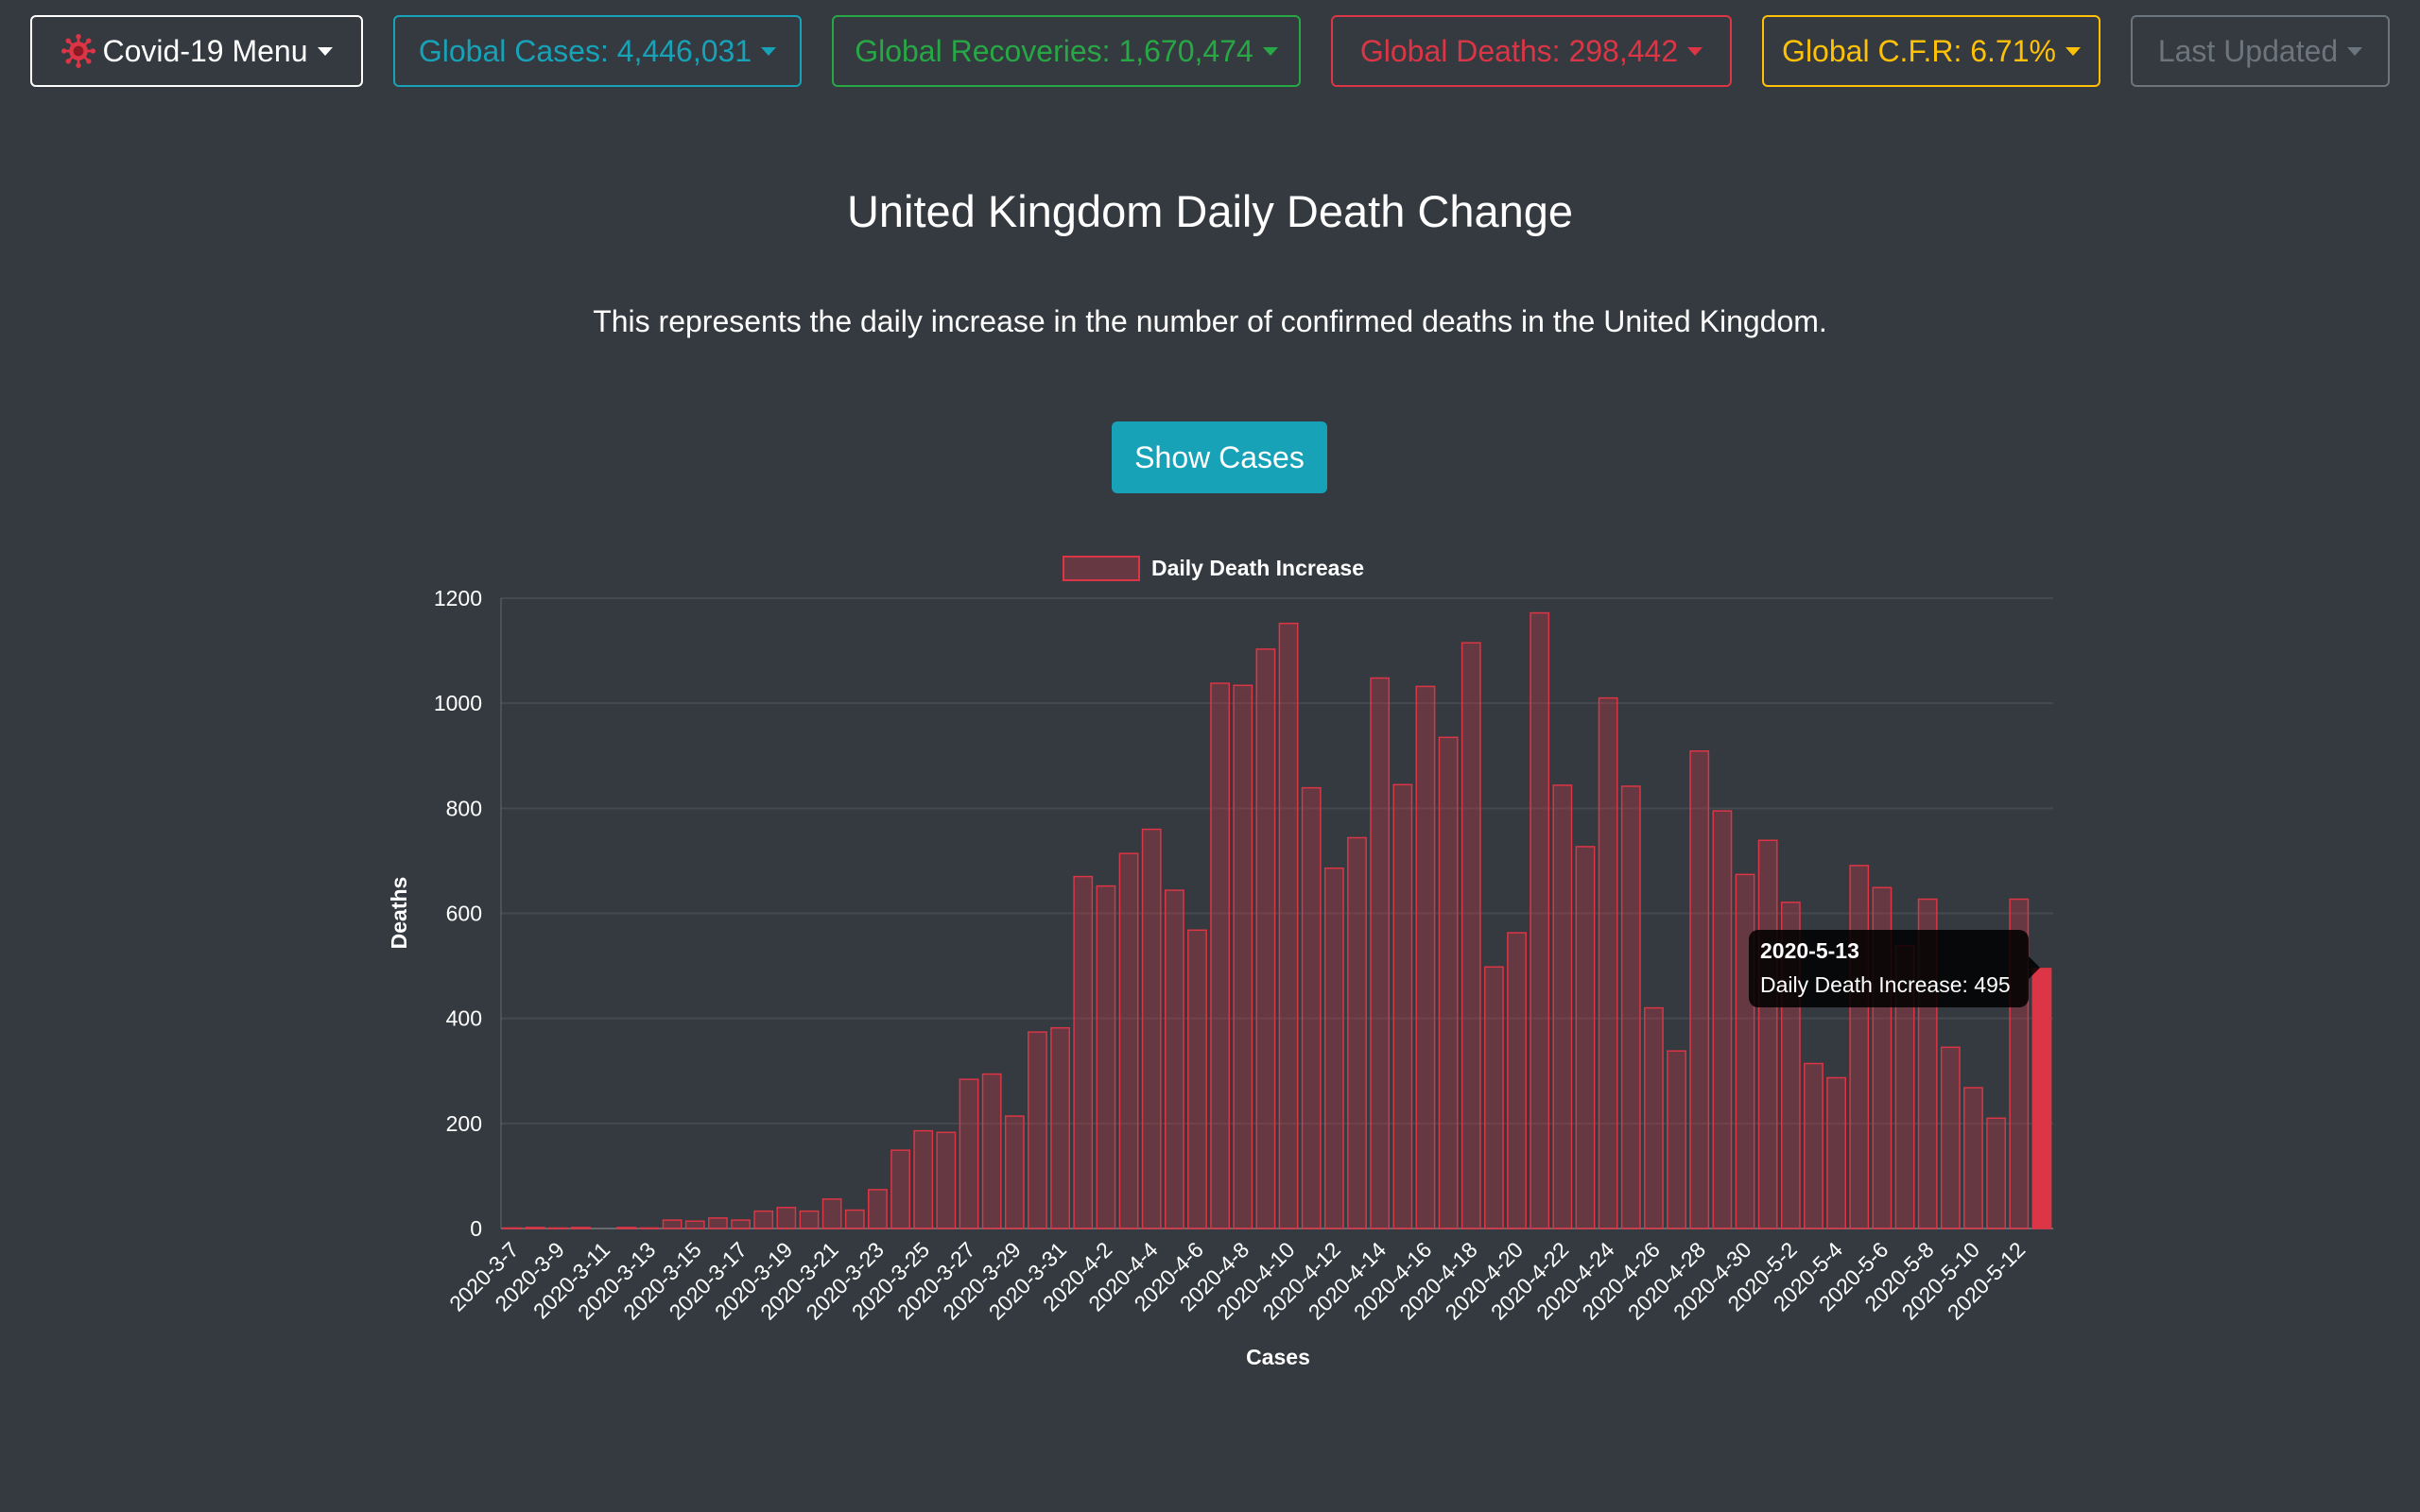  I want to click on global-cfr-dropdown: Global C.F.R: 6.71%, so click(1931, 51).